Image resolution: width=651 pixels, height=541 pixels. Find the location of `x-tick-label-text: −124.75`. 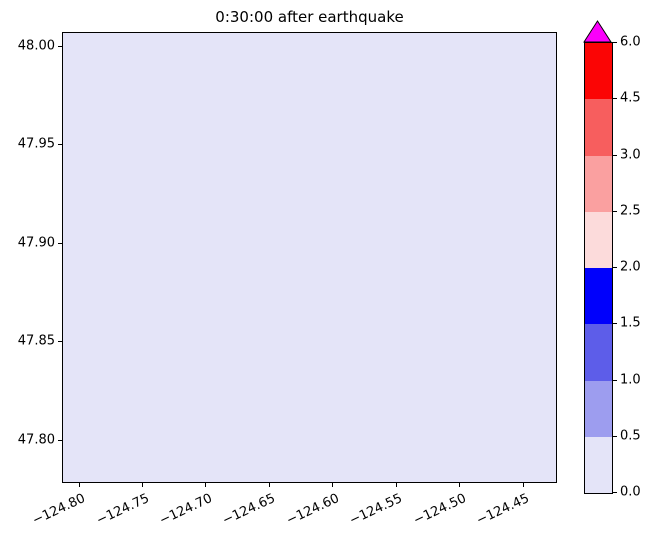

x-tick-label-text: −124.75 is located at coordinates (122, 510).